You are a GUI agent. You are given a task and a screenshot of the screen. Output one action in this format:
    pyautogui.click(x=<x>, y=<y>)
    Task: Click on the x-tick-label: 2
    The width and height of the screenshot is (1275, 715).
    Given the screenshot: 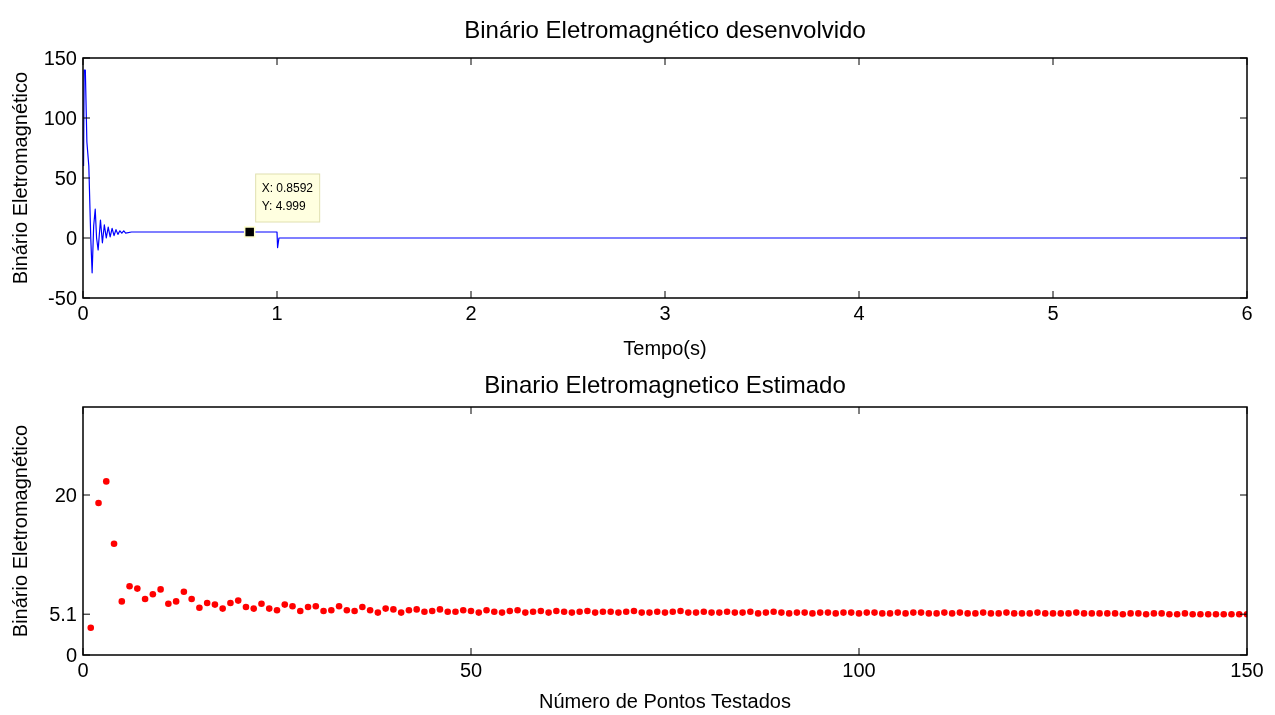 What is the action you would take?
    pyautogui.click(x=471, y=313)
    